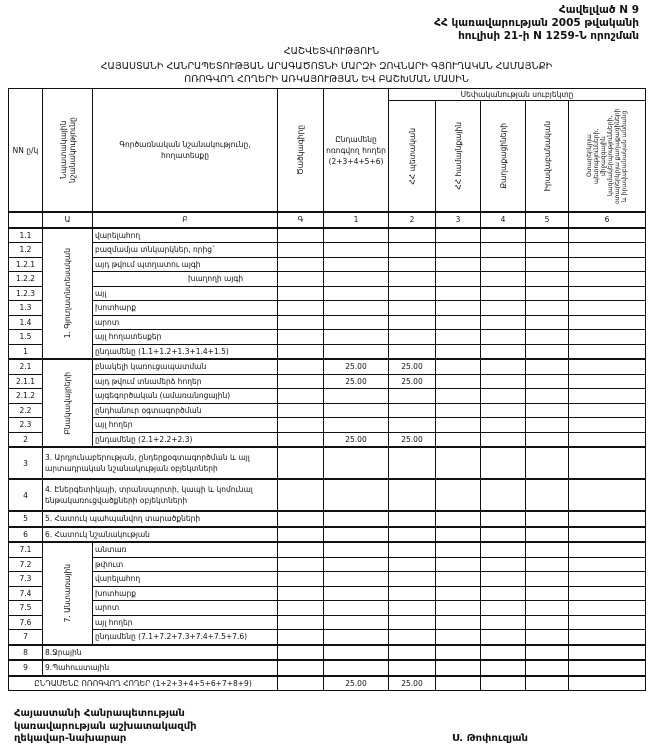 The width and height of the screenshot is (653, 753). I want to click on row-description: բազմամյա տնկարկներ, որից`, so click(185, 250).